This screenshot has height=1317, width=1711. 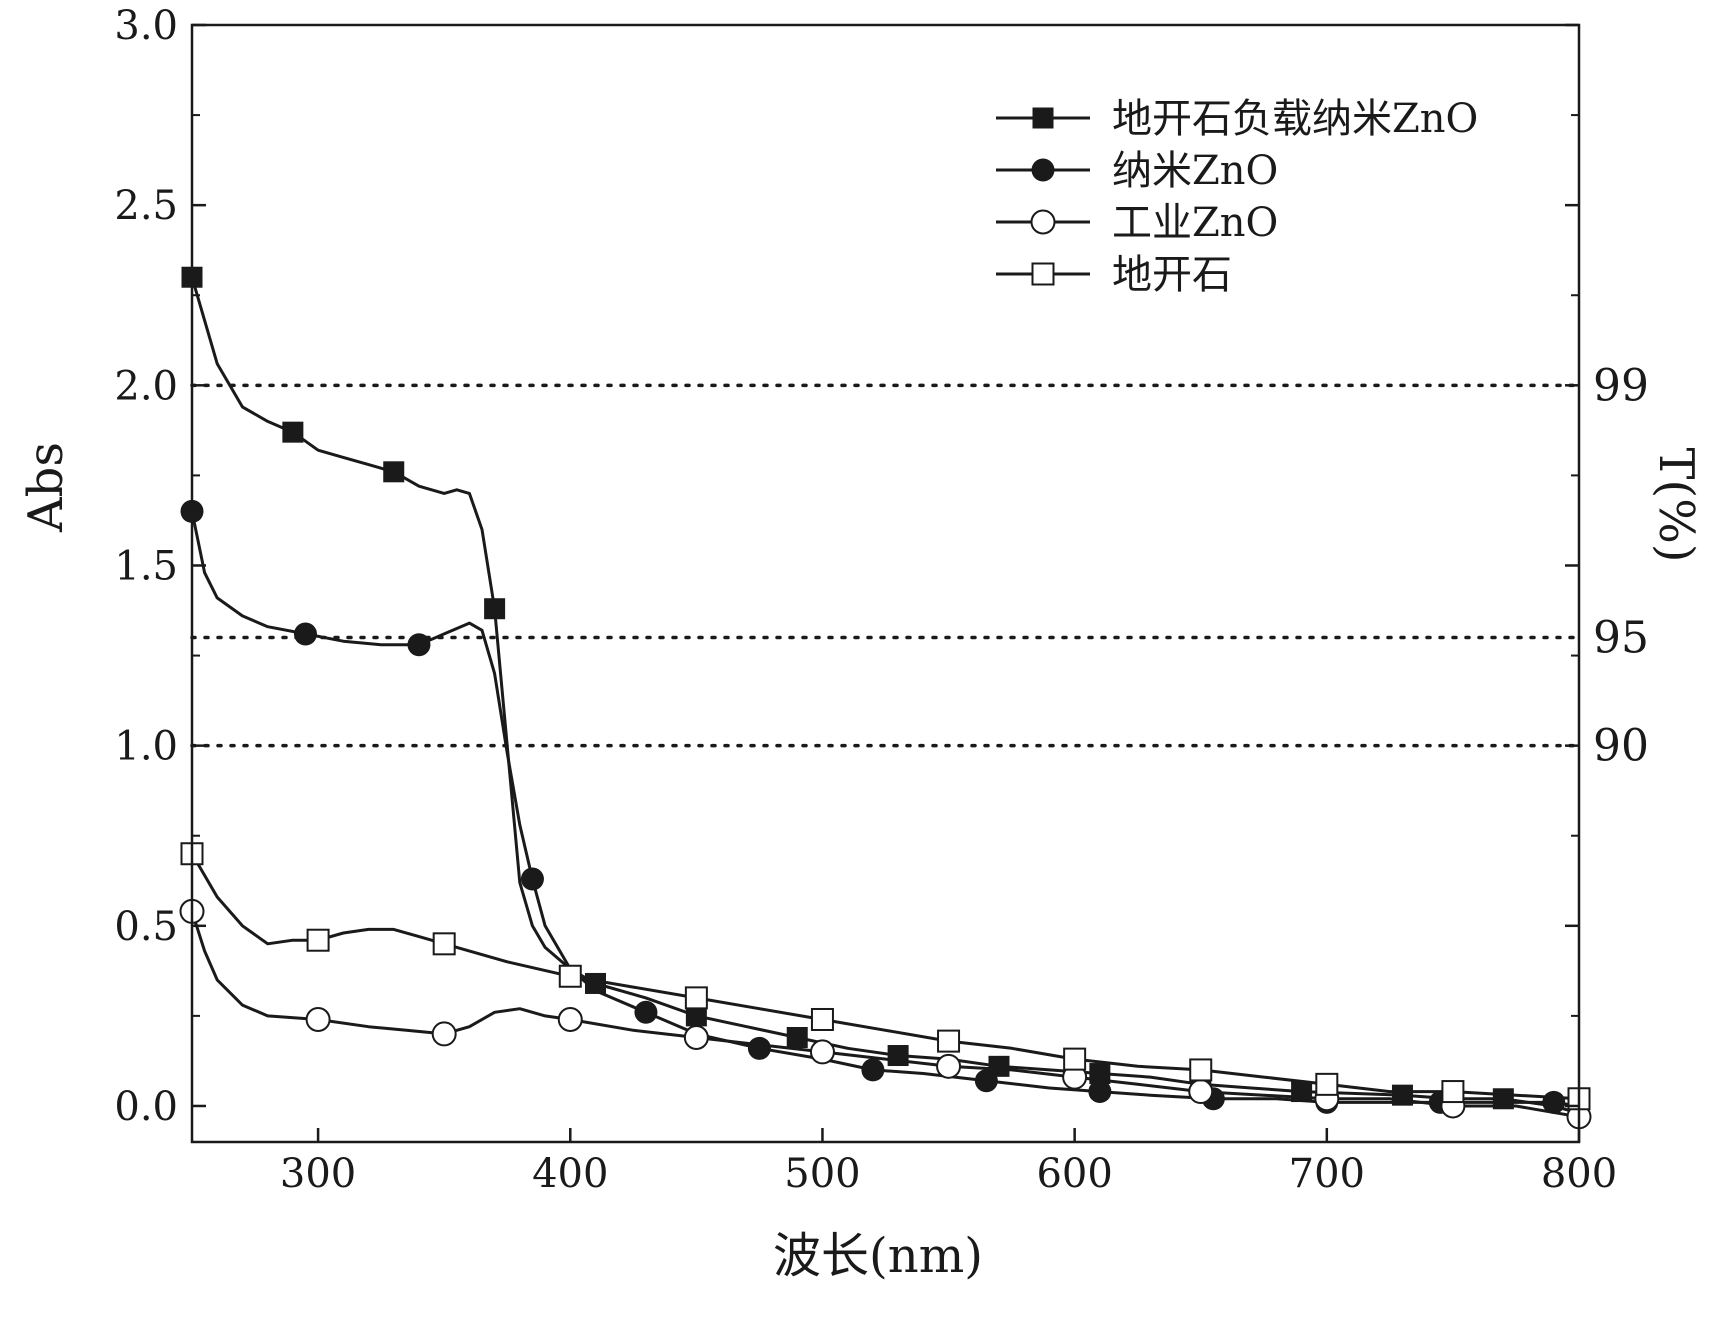 What do you see at coordinates (1621, 385) in the screenshot?
I see `transmittance-label: 99` at bounding box center [1621, 385].